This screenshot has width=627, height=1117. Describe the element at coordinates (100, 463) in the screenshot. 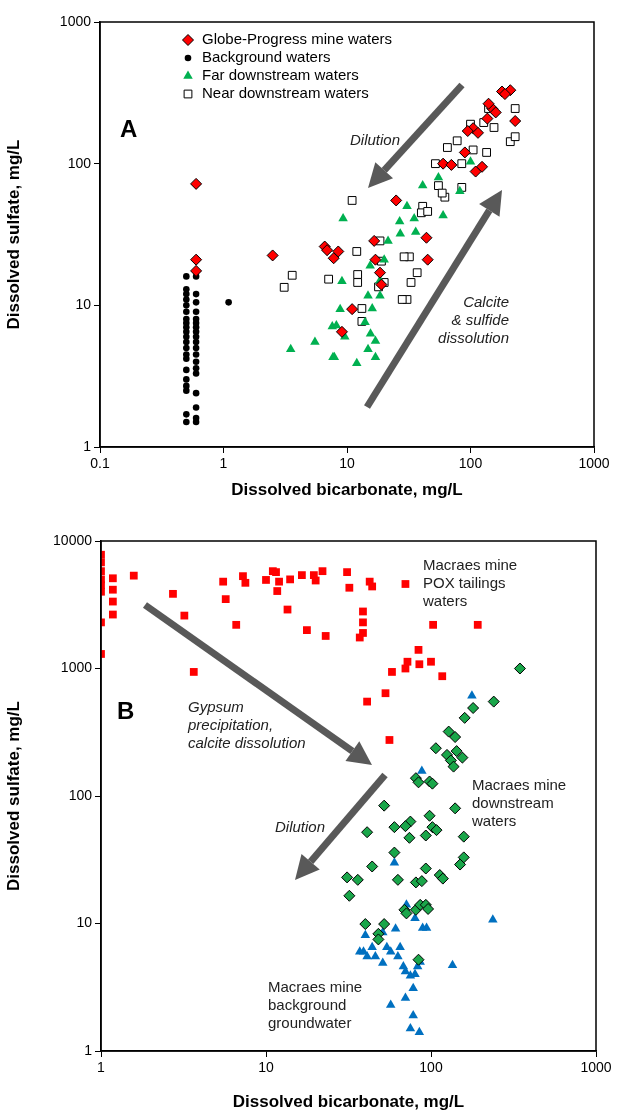

I see `x-tick-label: 0.1` at that location.